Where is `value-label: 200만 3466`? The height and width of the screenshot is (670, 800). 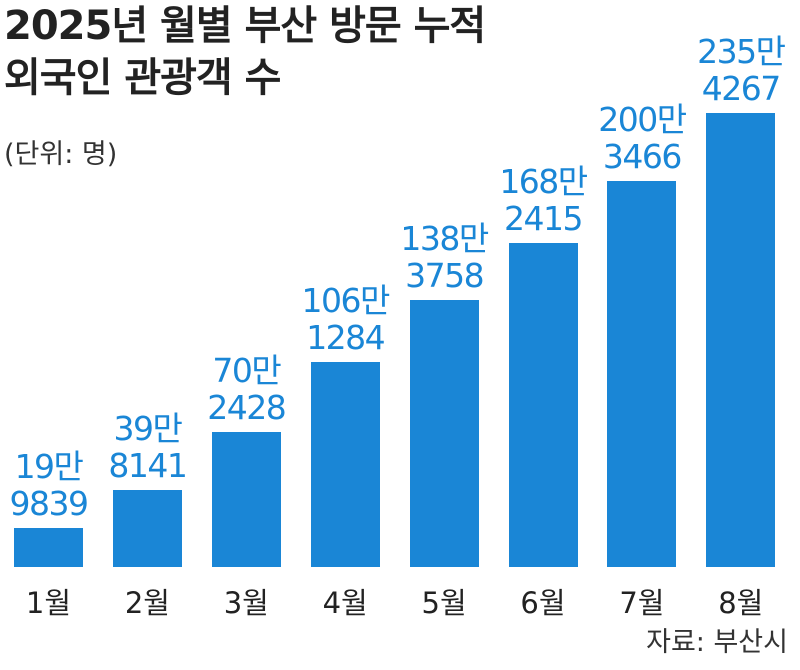
value-label: 200만 3466 is located at coordinates (642, 137).